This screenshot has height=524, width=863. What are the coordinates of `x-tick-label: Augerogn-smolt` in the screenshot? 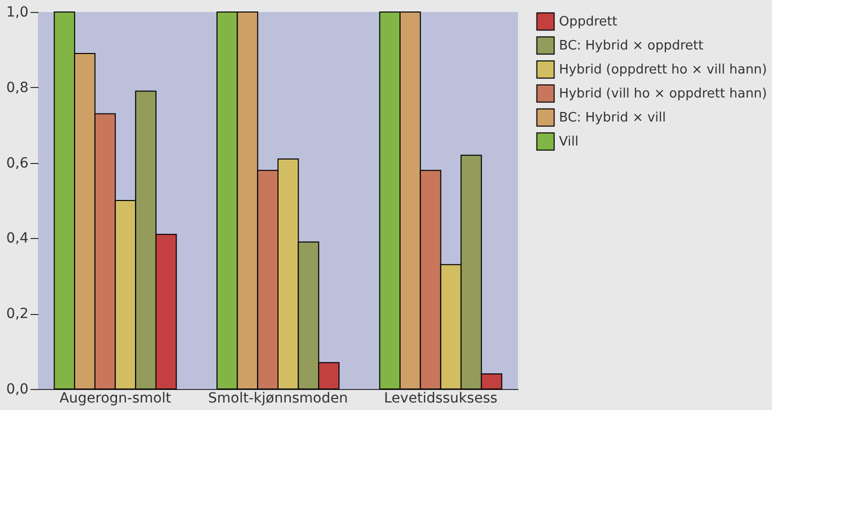 It's located at (115, 398).